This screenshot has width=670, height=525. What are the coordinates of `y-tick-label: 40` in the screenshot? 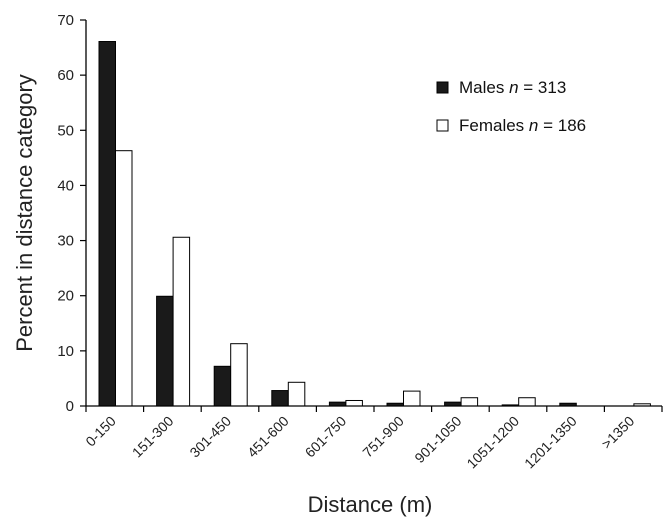 It's located at (65, 185).